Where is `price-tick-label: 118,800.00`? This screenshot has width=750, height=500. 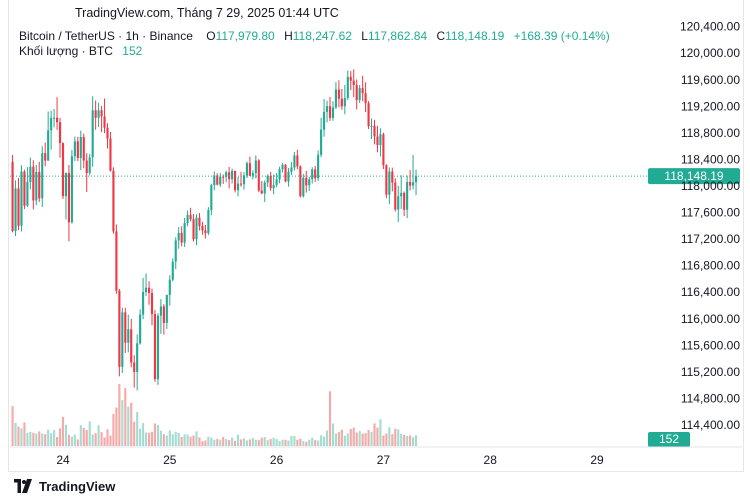
price-tick-label: 118,800.00 is located at coordinates (710, 133).